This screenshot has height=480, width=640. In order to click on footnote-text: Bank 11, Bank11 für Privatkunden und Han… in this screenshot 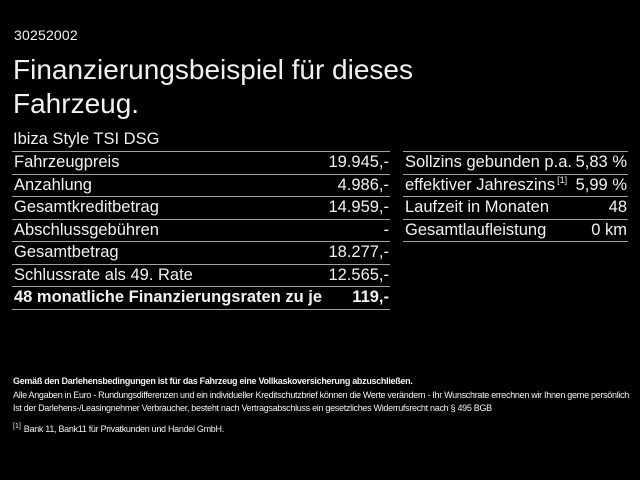, I will do `click(123, 428)`.